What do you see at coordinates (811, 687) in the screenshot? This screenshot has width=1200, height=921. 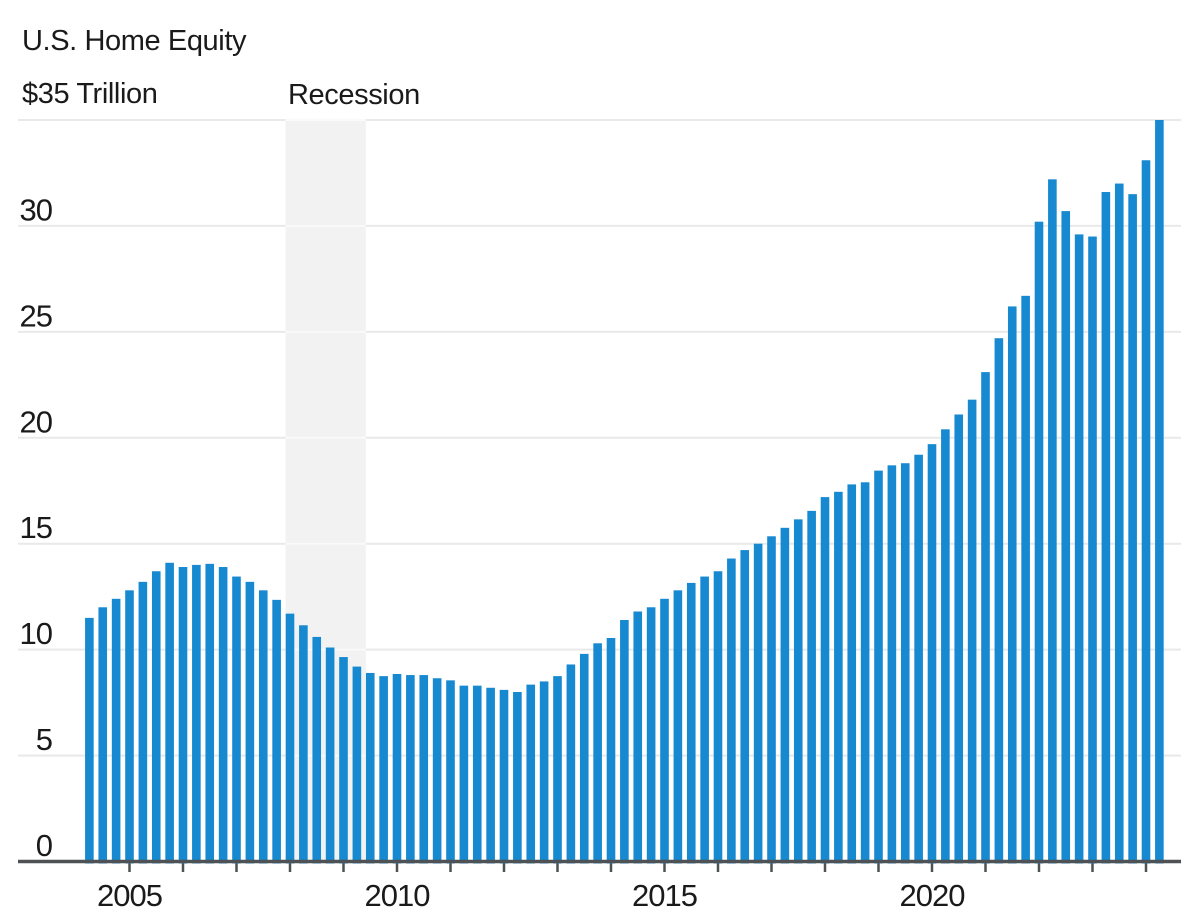 I see `bar-2017-Q4` at bounding box center [811, 687].